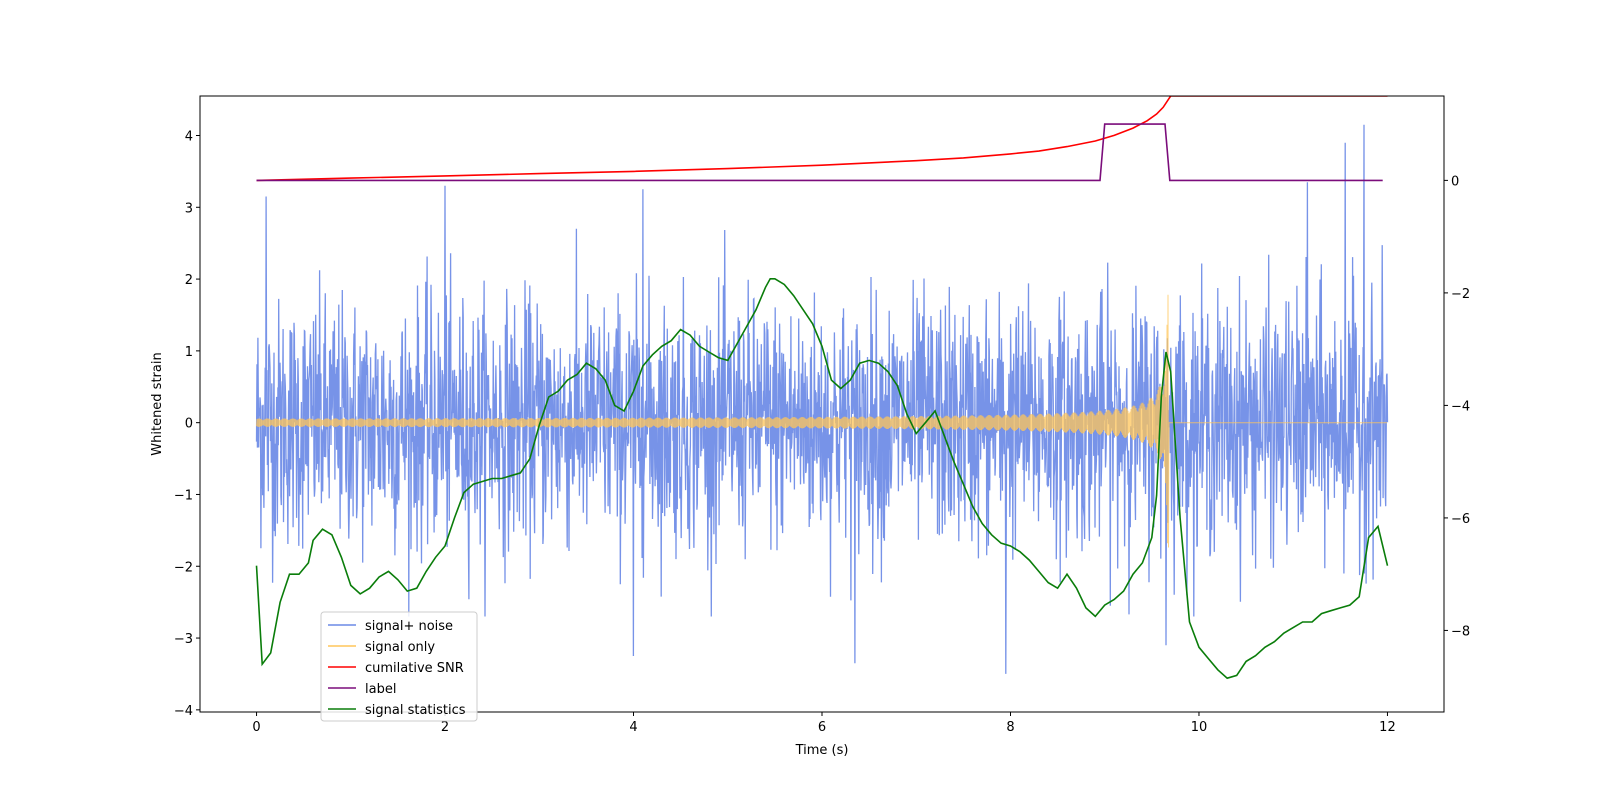  Describe the element at coordinates (189, 424) in the screenshot. I see `y-tick-label-0: 0` at that location.